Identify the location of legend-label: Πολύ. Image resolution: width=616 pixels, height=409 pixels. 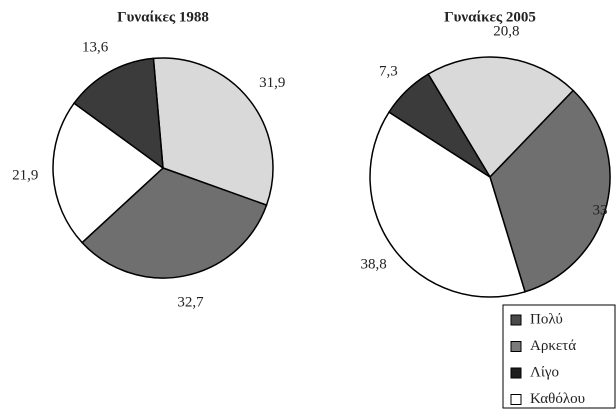
(546, 319).